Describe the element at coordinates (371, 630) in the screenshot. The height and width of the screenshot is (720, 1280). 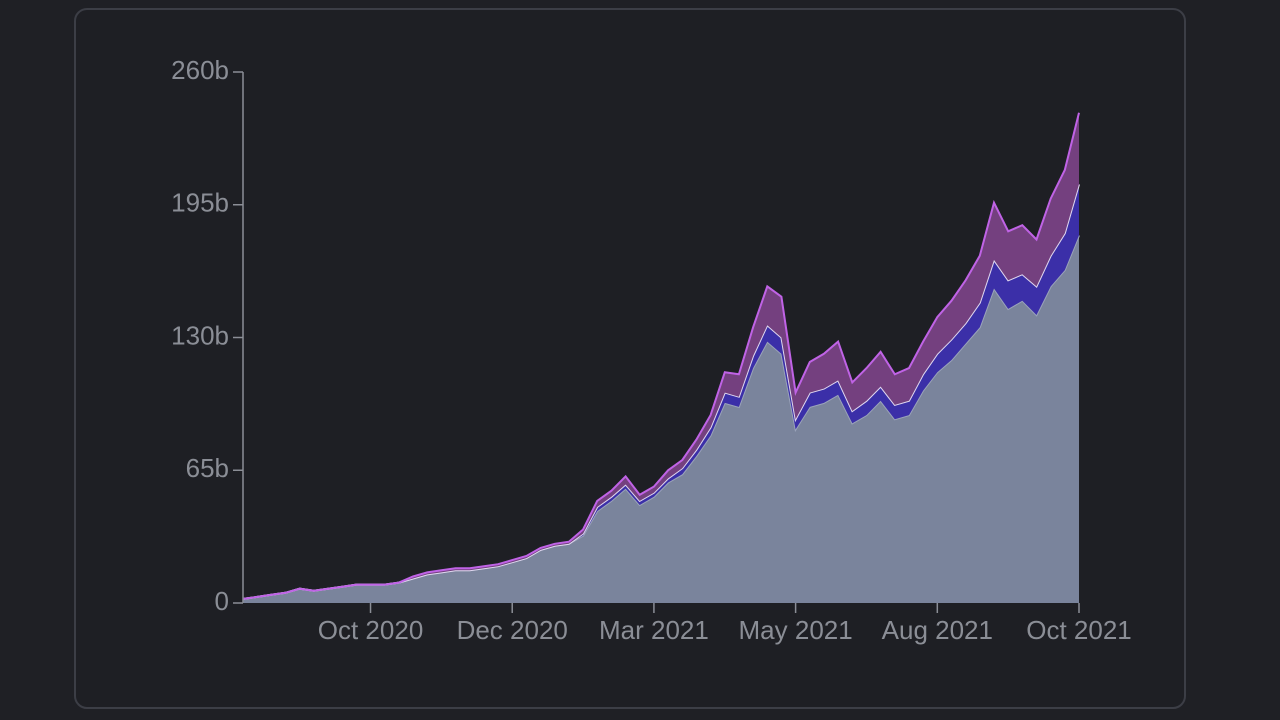
I see `x-tick-label: Oct 2020` at that location.